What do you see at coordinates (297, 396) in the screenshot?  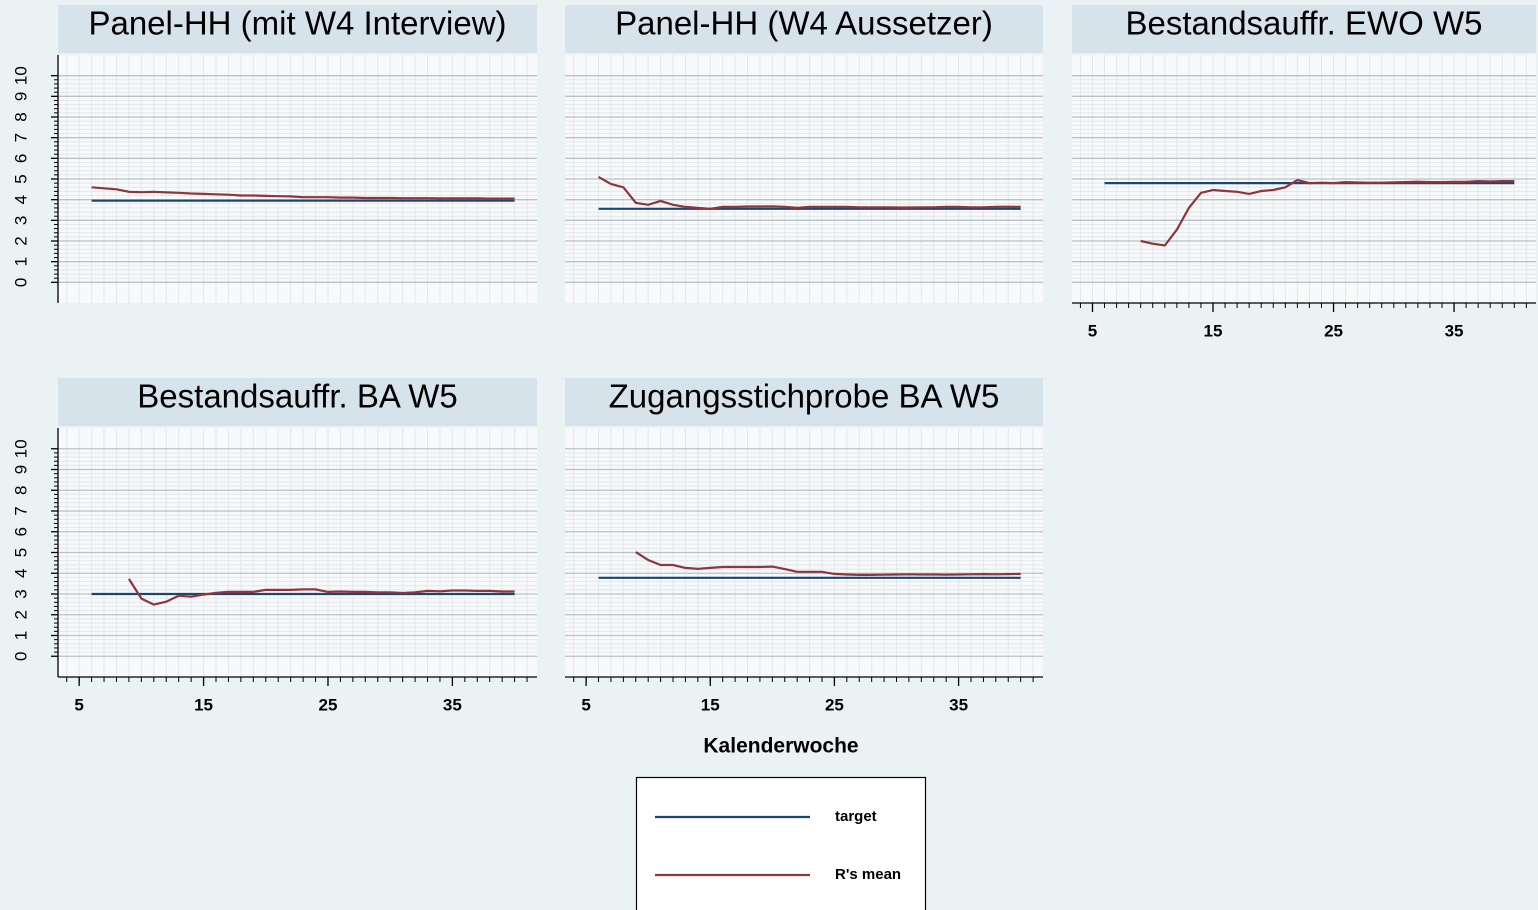 I see `panel-title: Bestandsauffr. BA W5` at bounding box center [297, 396].